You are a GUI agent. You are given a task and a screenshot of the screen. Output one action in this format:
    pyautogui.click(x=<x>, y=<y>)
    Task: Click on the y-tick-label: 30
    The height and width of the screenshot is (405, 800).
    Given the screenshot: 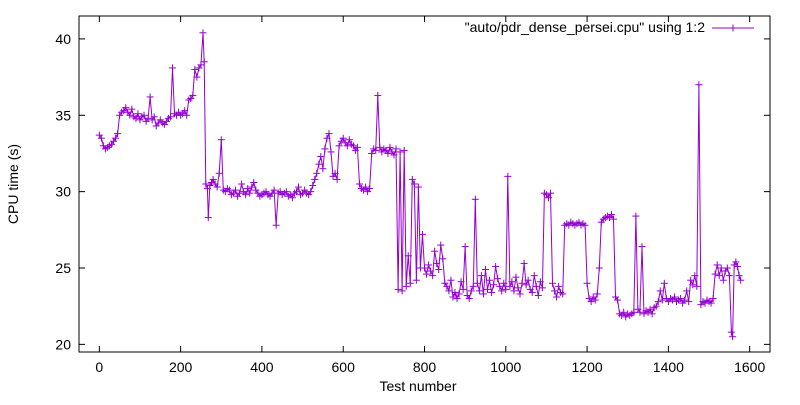 What is the action you would take?
    pyautogui.click(x=63, y=192)
    